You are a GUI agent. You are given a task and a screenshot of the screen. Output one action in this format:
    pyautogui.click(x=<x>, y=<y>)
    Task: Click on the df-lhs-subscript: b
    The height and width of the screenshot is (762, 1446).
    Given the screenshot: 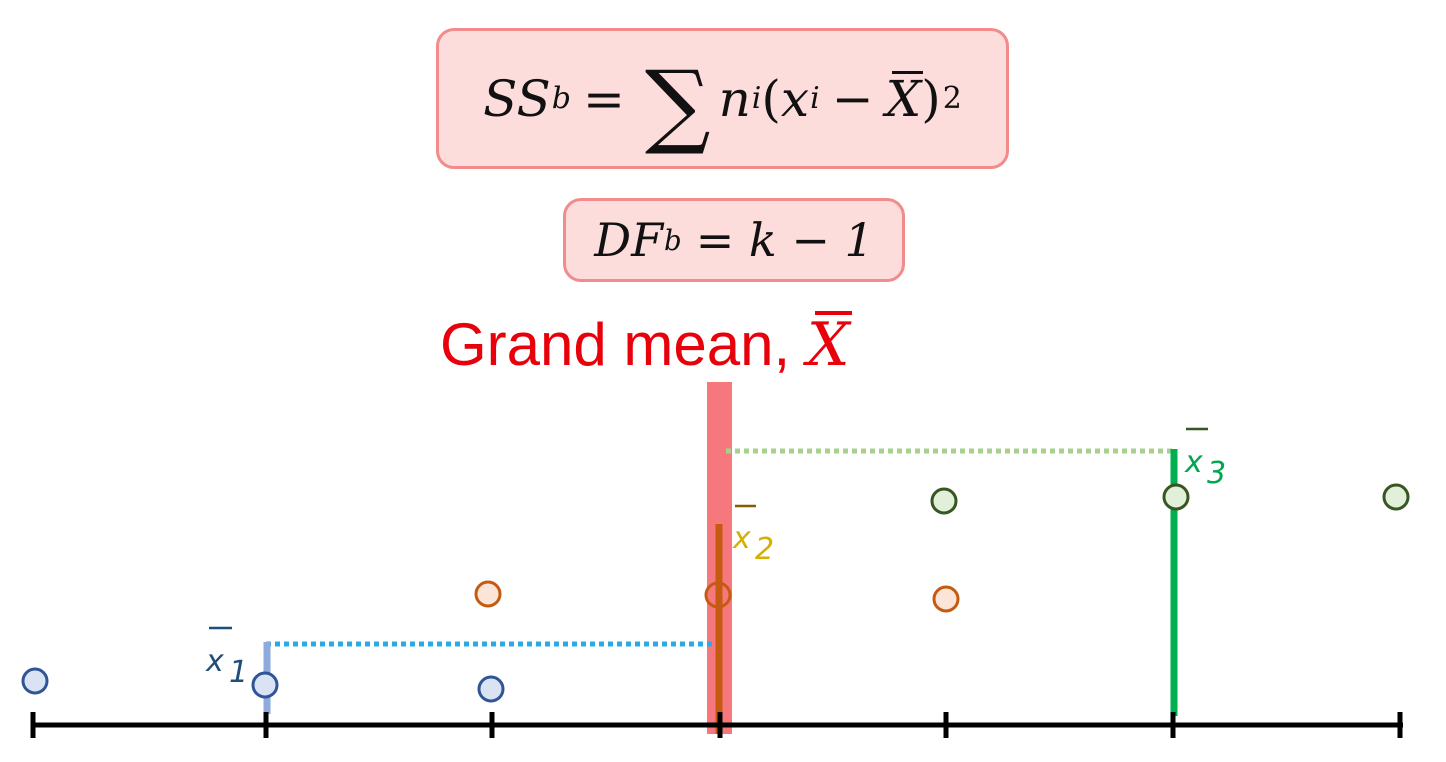 What is the action you would take?
    pyautogui.click(x=673, y=240)
    